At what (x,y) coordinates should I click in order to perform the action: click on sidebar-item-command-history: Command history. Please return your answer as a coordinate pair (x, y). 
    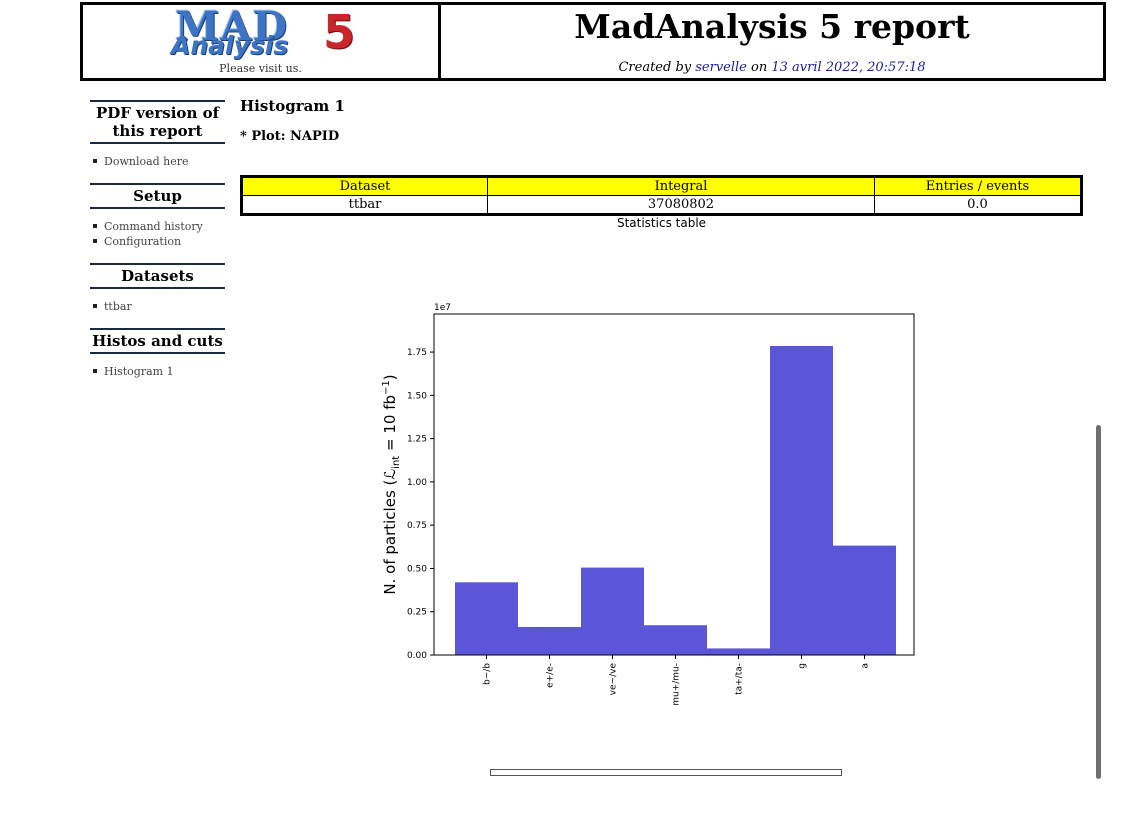
    Looking at the image, I should click on (157, 226).